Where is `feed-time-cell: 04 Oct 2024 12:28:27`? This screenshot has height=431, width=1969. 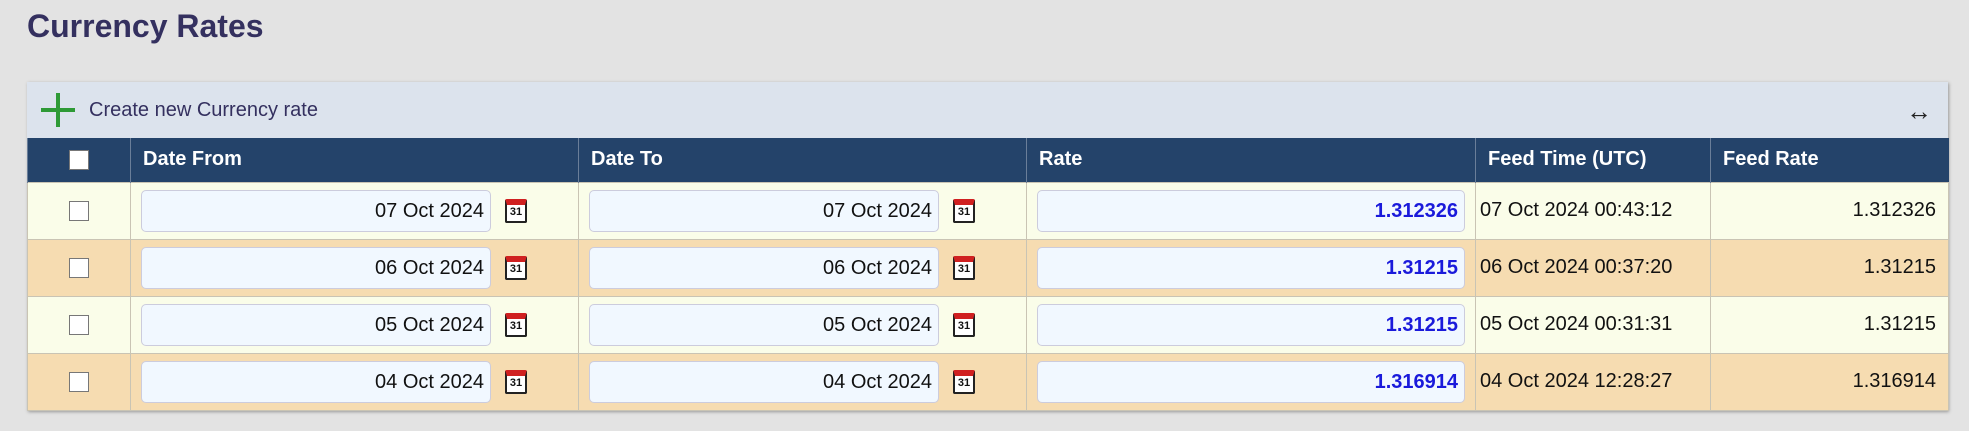
feed-time-cell: 04 Oct 2024 12:28:27 is located at coordinates (1593, 381).